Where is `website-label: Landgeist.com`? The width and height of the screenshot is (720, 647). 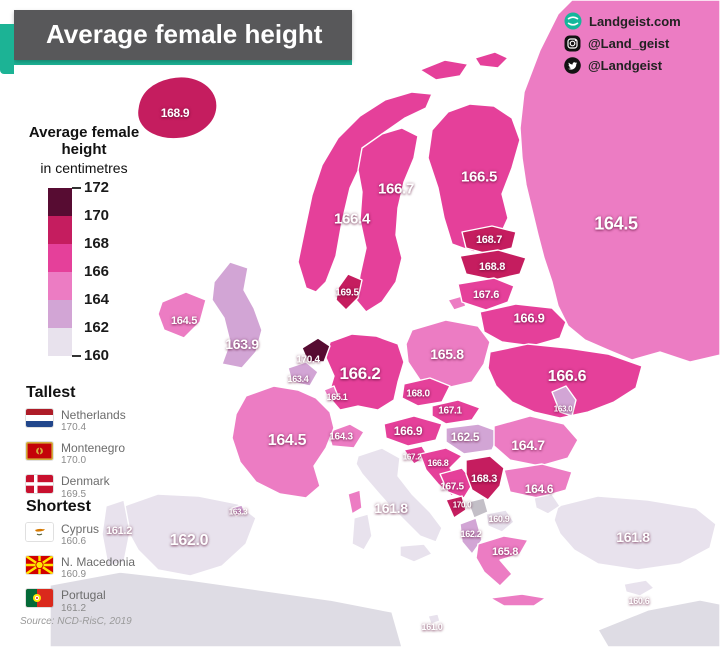
website-label: Landgeist.com is located at coordinates (635, 21).